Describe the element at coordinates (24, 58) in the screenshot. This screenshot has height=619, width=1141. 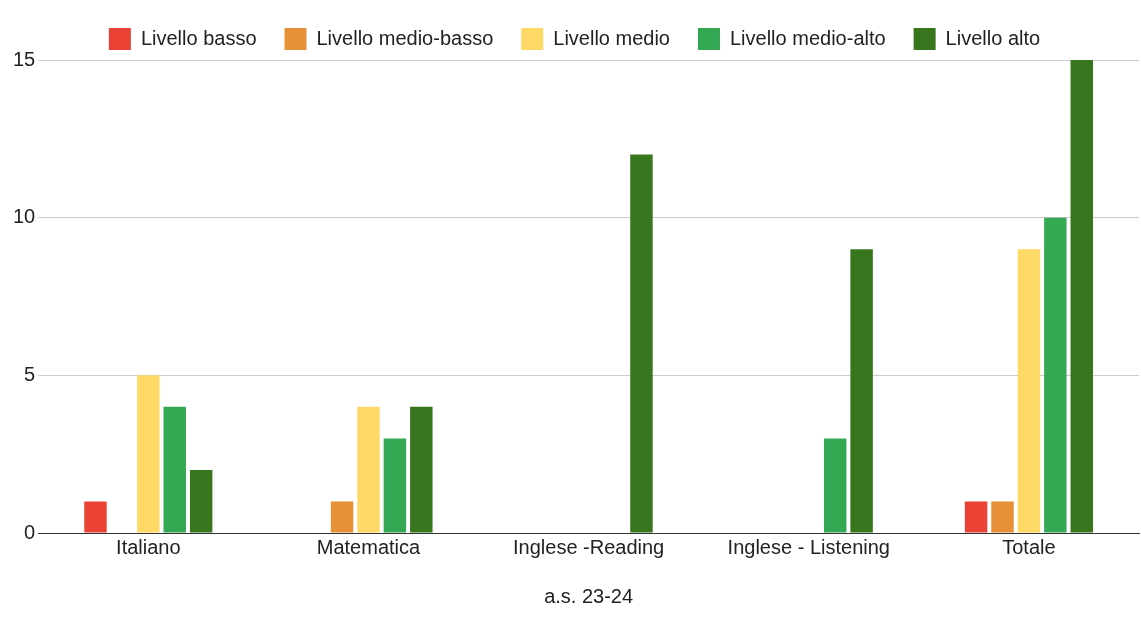
I see `y-tick-label: 15` at that location.